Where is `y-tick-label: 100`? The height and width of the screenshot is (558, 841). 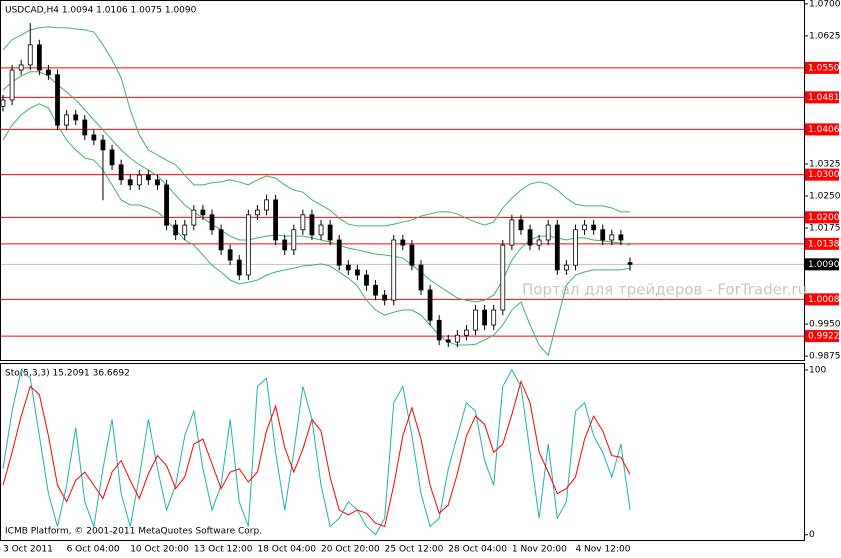
y-tick-label: 100 is located at coordinates (817, 370).